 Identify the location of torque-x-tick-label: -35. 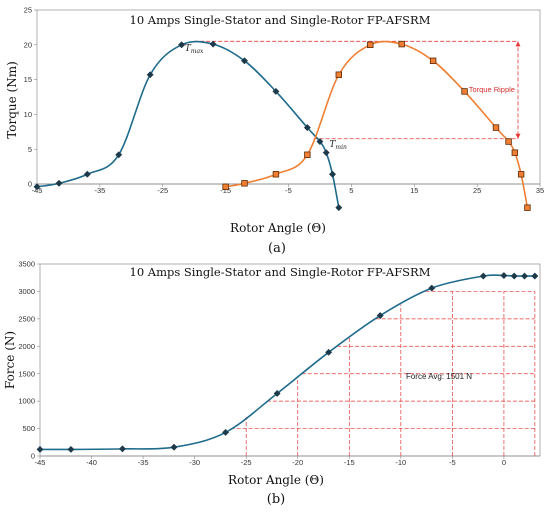
(99, 190).